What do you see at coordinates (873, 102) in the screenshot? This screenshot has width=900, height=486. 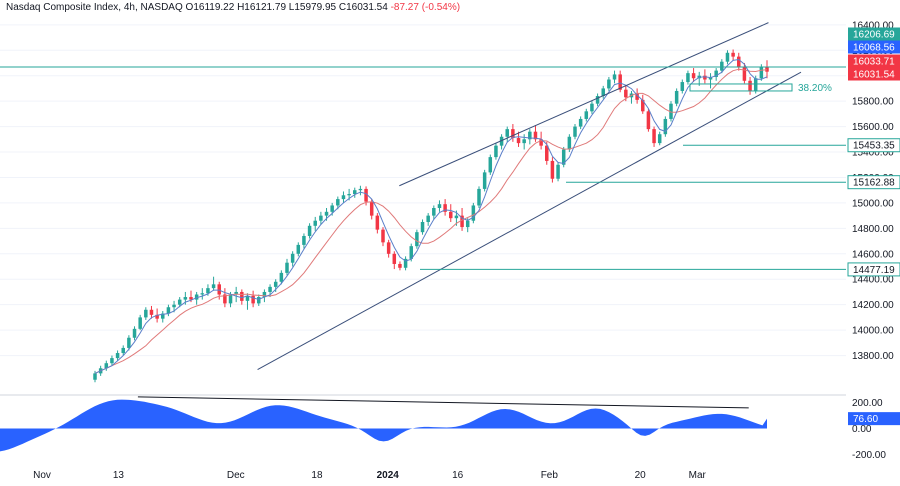 I see `price-tick-label: 15800.00` at bounding box center [873, 102].